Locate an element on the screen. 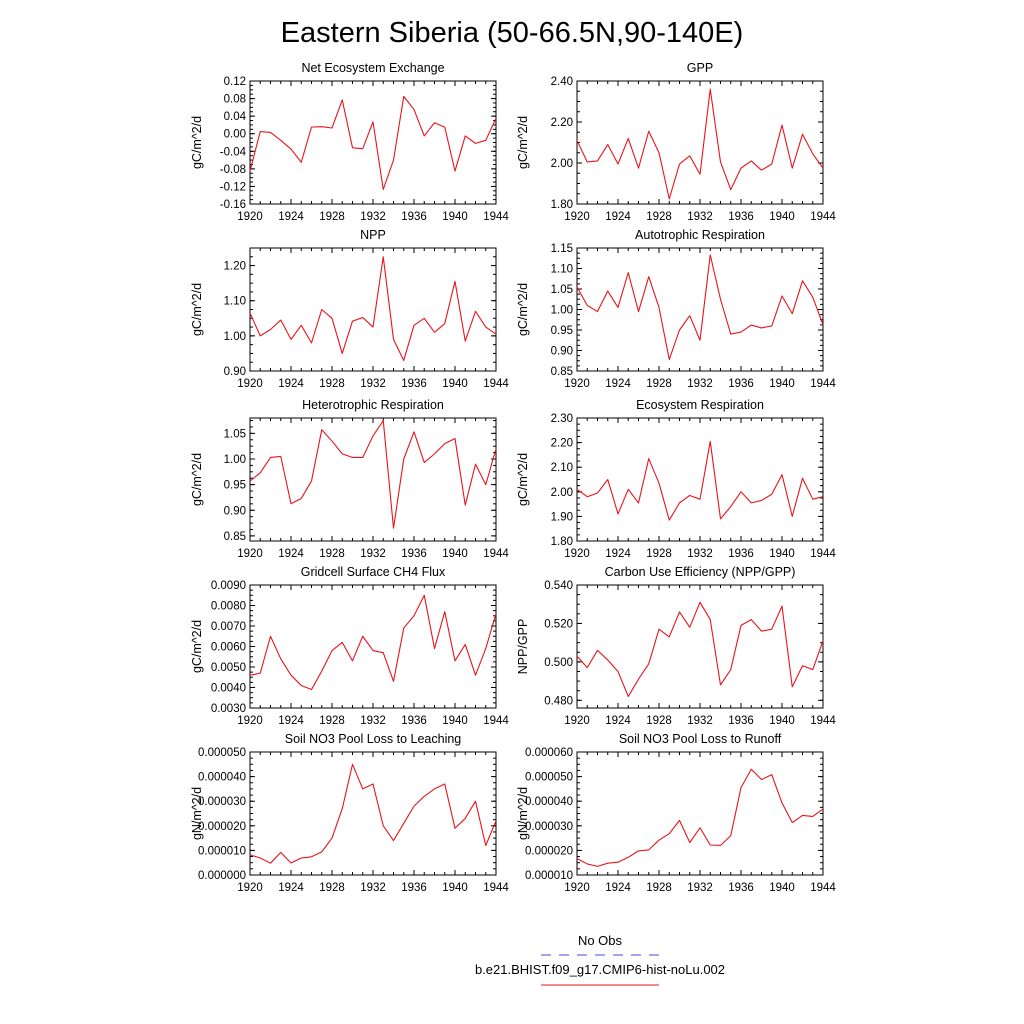 The image size is (1024, 1024). y-tick-label: -0.08 is located at coordinates (233, 170).